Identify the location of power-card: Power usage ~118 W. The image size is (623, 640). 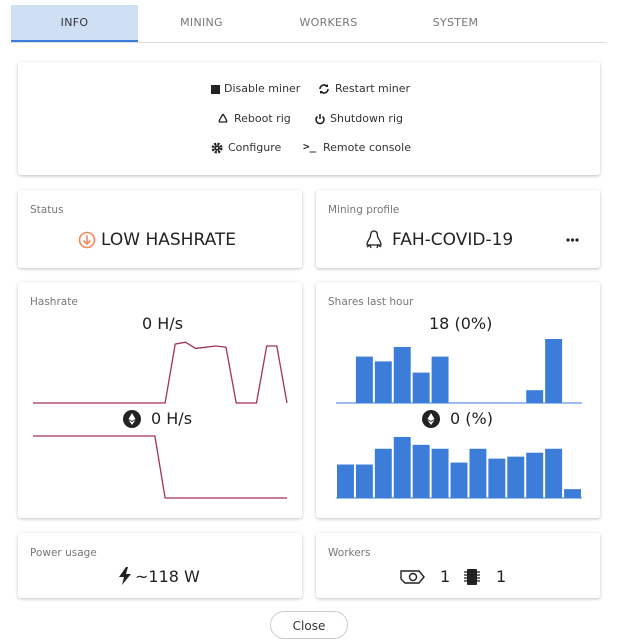
(160, 565).